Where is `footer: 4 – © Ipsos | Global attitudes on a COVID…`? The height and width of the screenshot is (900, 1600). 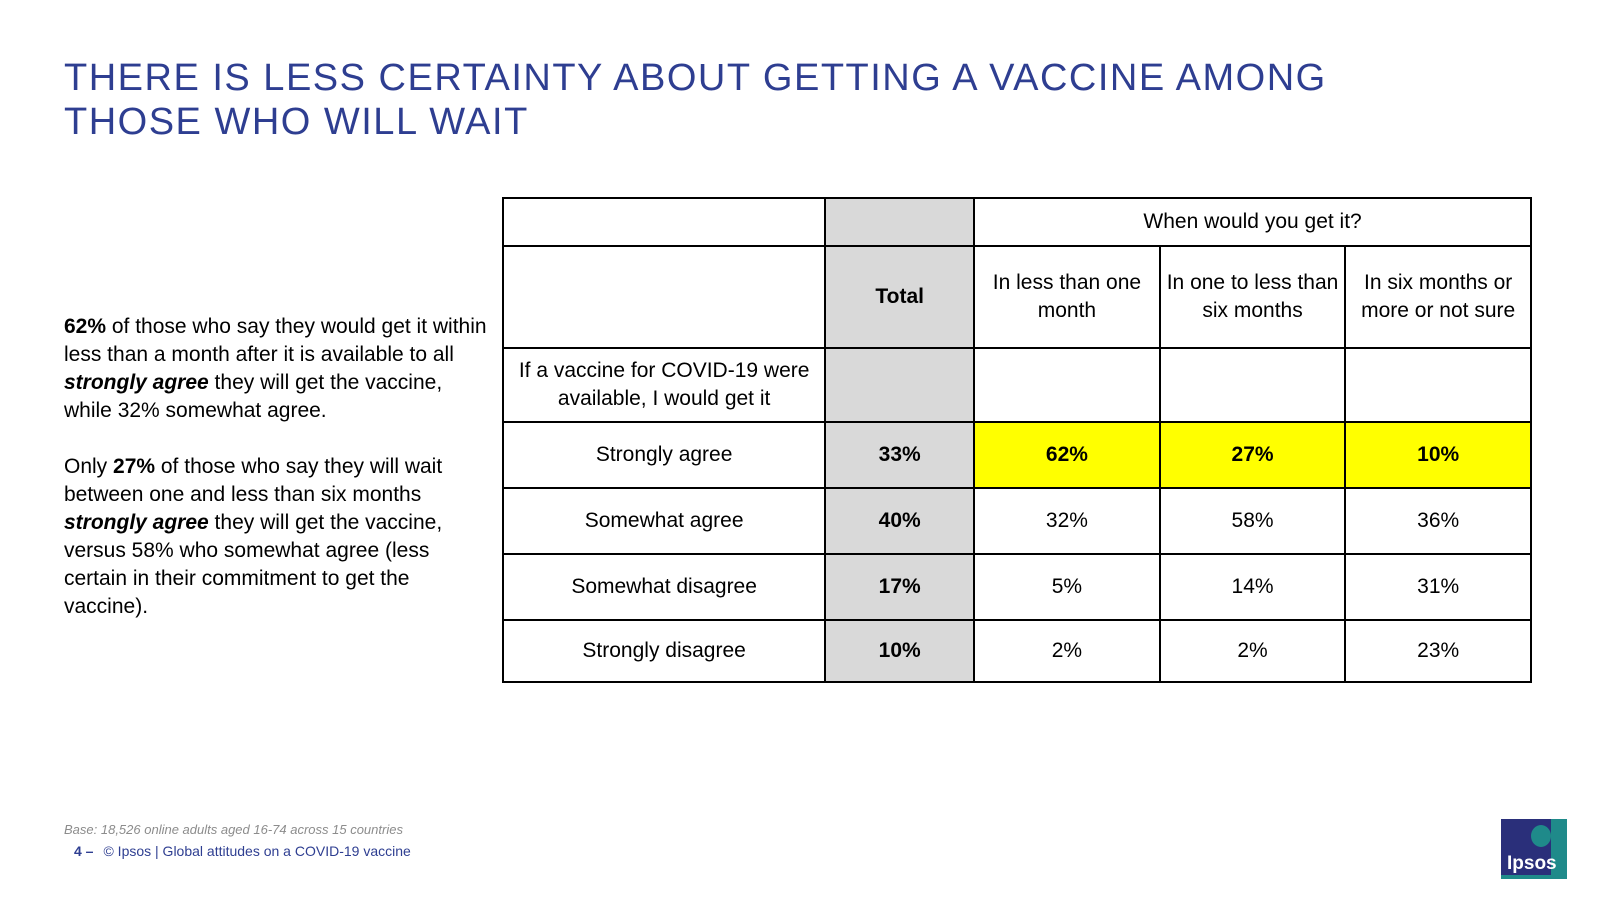 footer: 4 – © Ipsos | Global attitudes on a COVID… is located at coordinates (242, 851).